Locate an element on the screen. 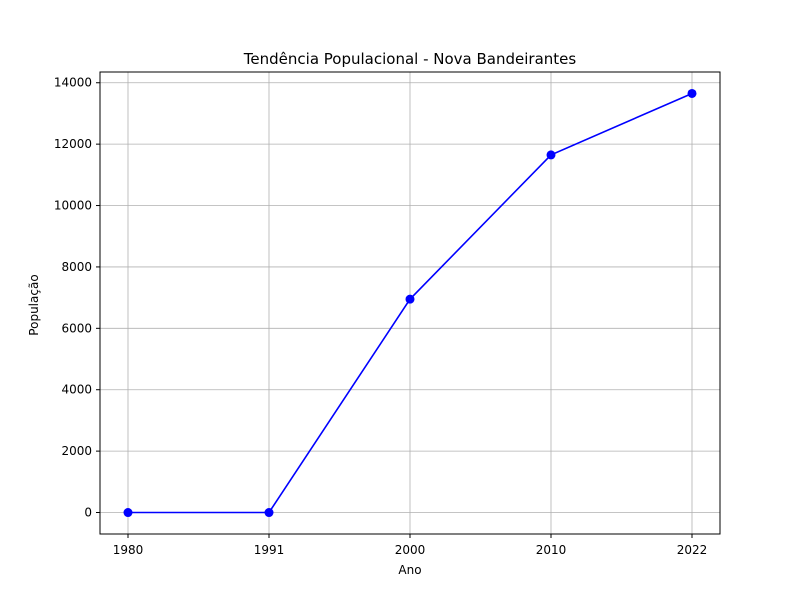  y-tick-label: 8000 is located at coordinates (76, 267).